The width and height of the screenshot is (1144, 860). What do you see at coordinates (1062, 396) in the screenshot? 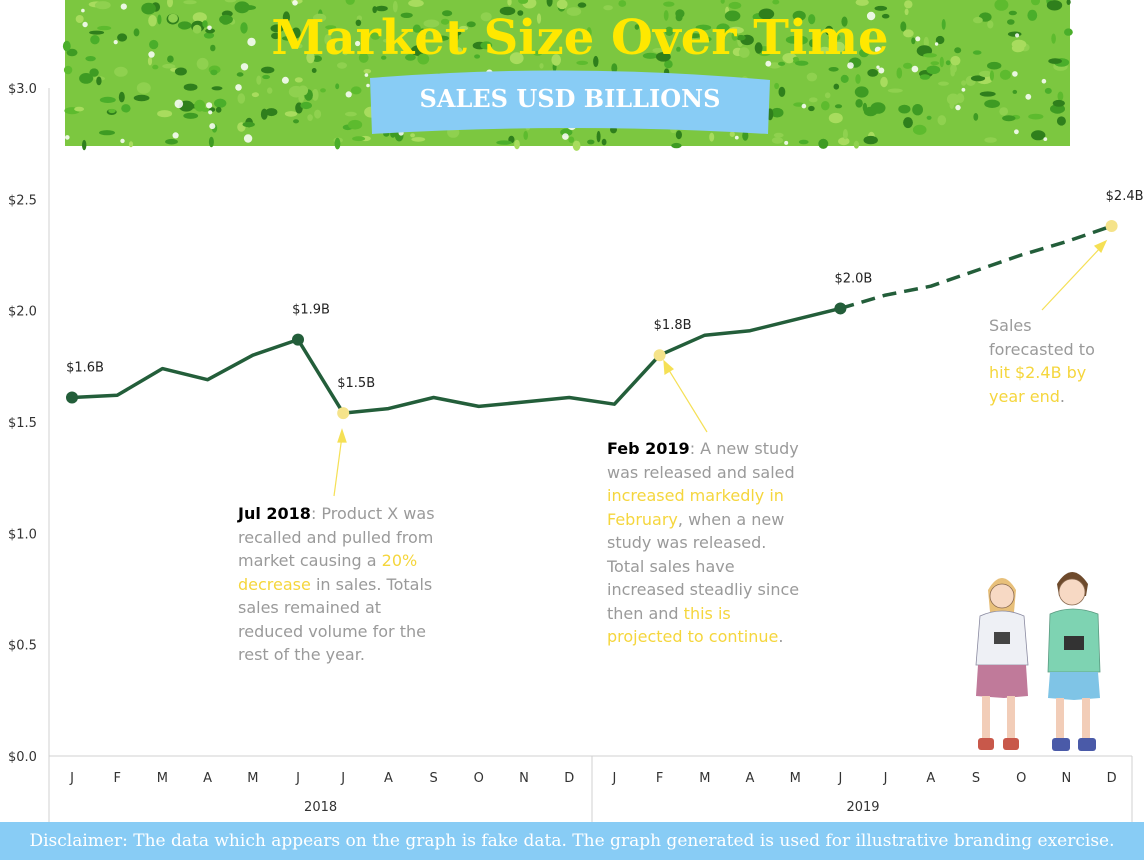
I see `annotation-forecast-text2: .` at bounding box center [1062, 396].